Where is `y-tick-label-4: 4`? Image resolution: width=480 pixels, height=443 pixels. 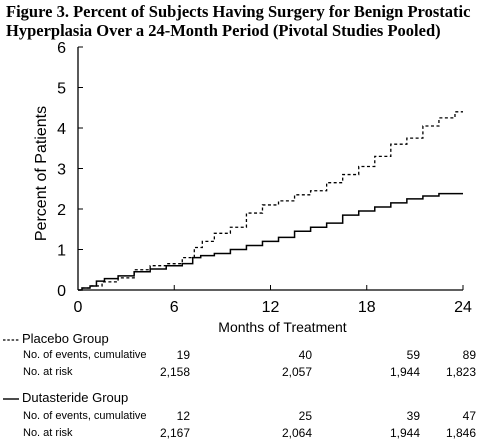 y-tick-label-4: 4 is located at coordinates (61, 129).